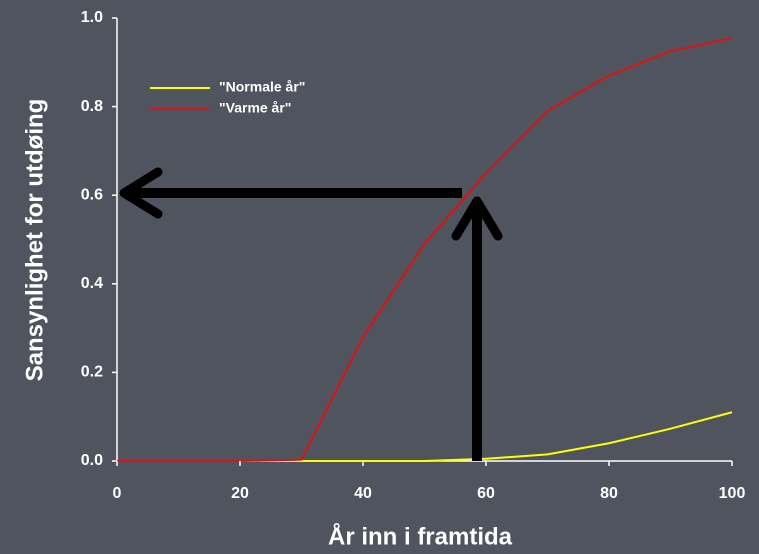 This screenshot has width=759, height=554. I want to click on horizontal-arrow, so click(290, 193).